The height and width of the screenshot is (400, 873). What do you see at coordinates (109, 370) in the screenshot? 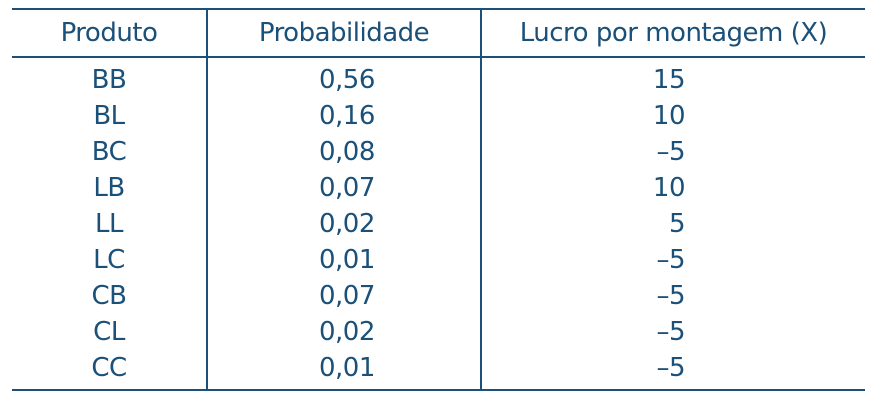
I see `cell-produto: CC` at bounding box center [109, 370].